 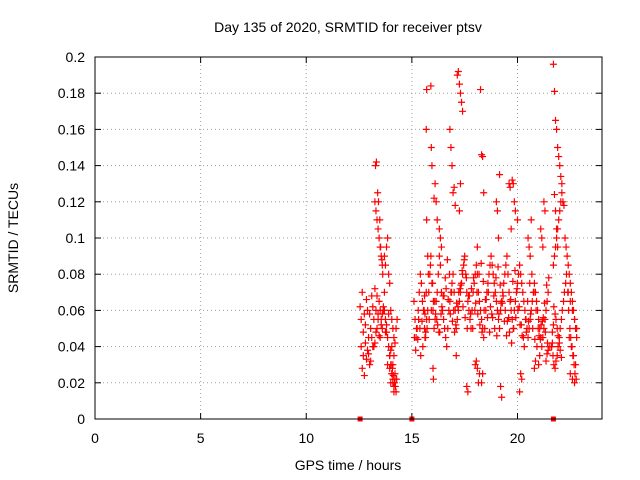 I want to click on x-tick-label: 20, so click(x=518, y=438).